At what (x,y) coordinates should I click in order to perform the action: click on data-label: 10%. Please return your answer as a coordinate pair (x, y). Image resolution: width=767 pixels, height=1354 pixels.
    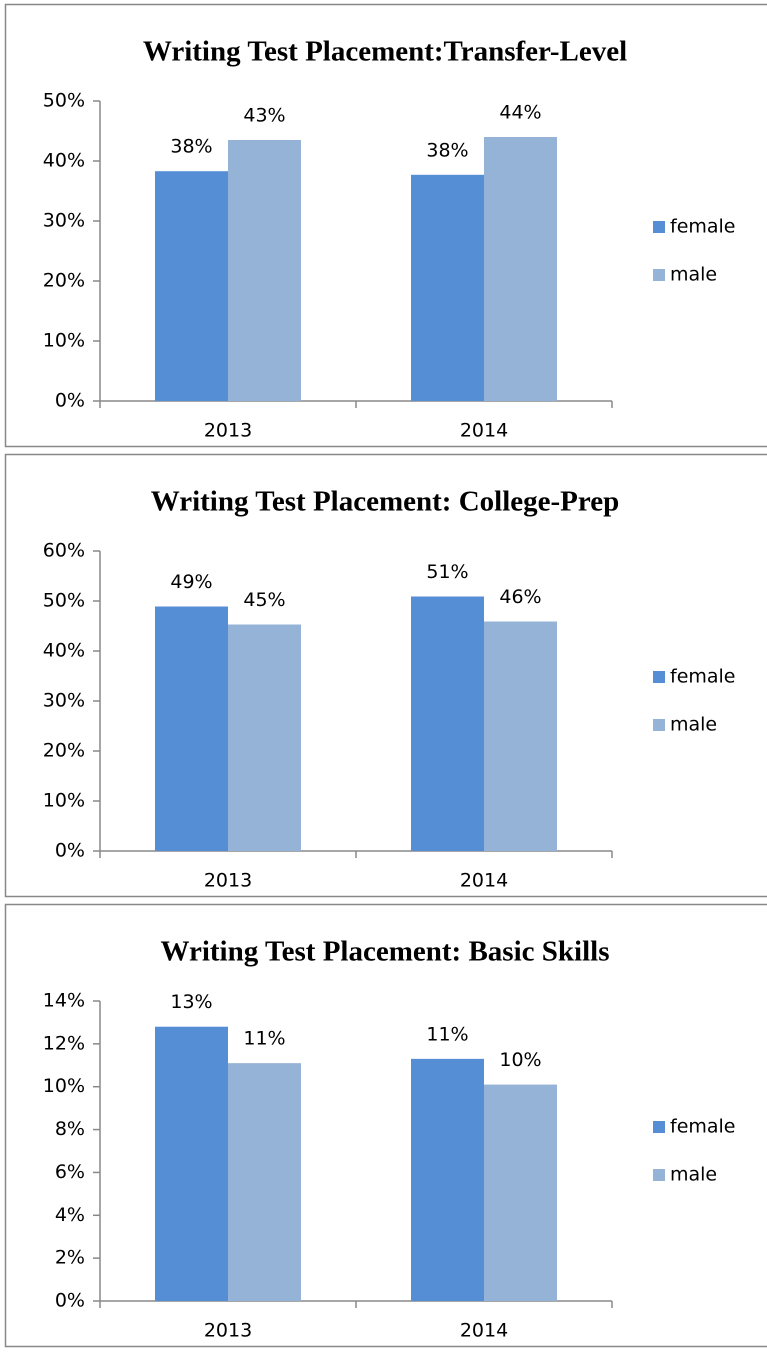
    Looking at the image, I should click on (520, 1060).